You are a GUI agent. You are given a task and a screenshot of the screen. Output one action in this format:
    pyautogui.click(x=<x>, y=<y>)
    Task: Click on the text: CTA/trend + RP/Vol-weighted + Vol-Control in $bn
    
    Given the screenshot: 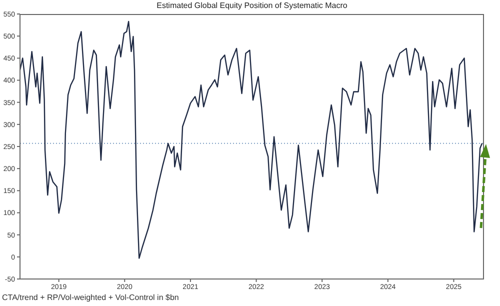 What is the action you would take?
    pyautogui.click(x=90, y=297)
    